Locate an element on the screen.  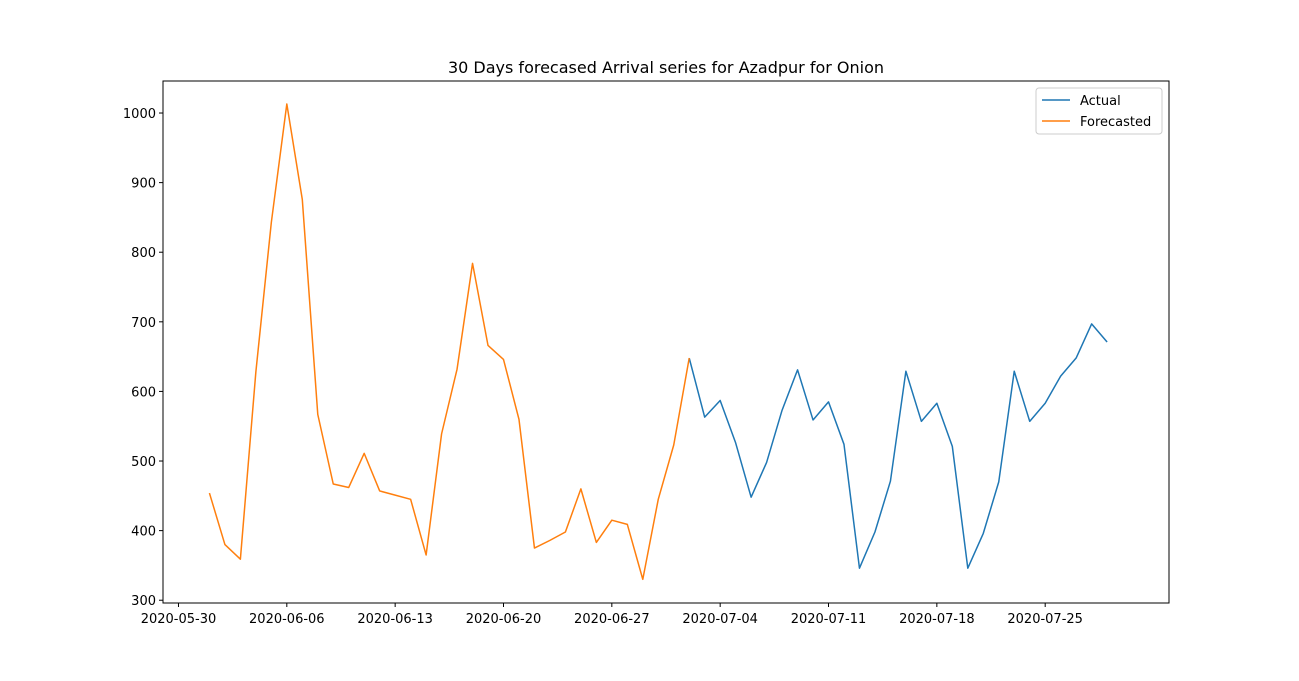
y-tick-label: 500 is located at coordinates (143, 462).